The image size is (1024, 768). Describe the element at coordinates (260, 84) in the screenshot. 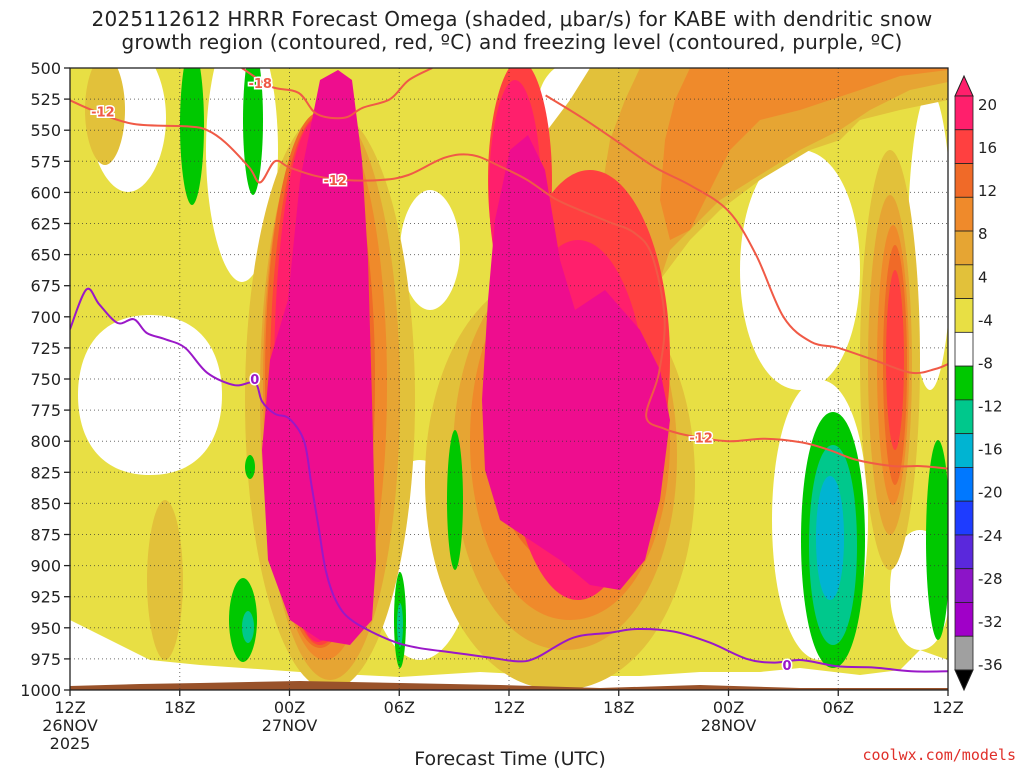

I see `contour-label: -18` at that location.